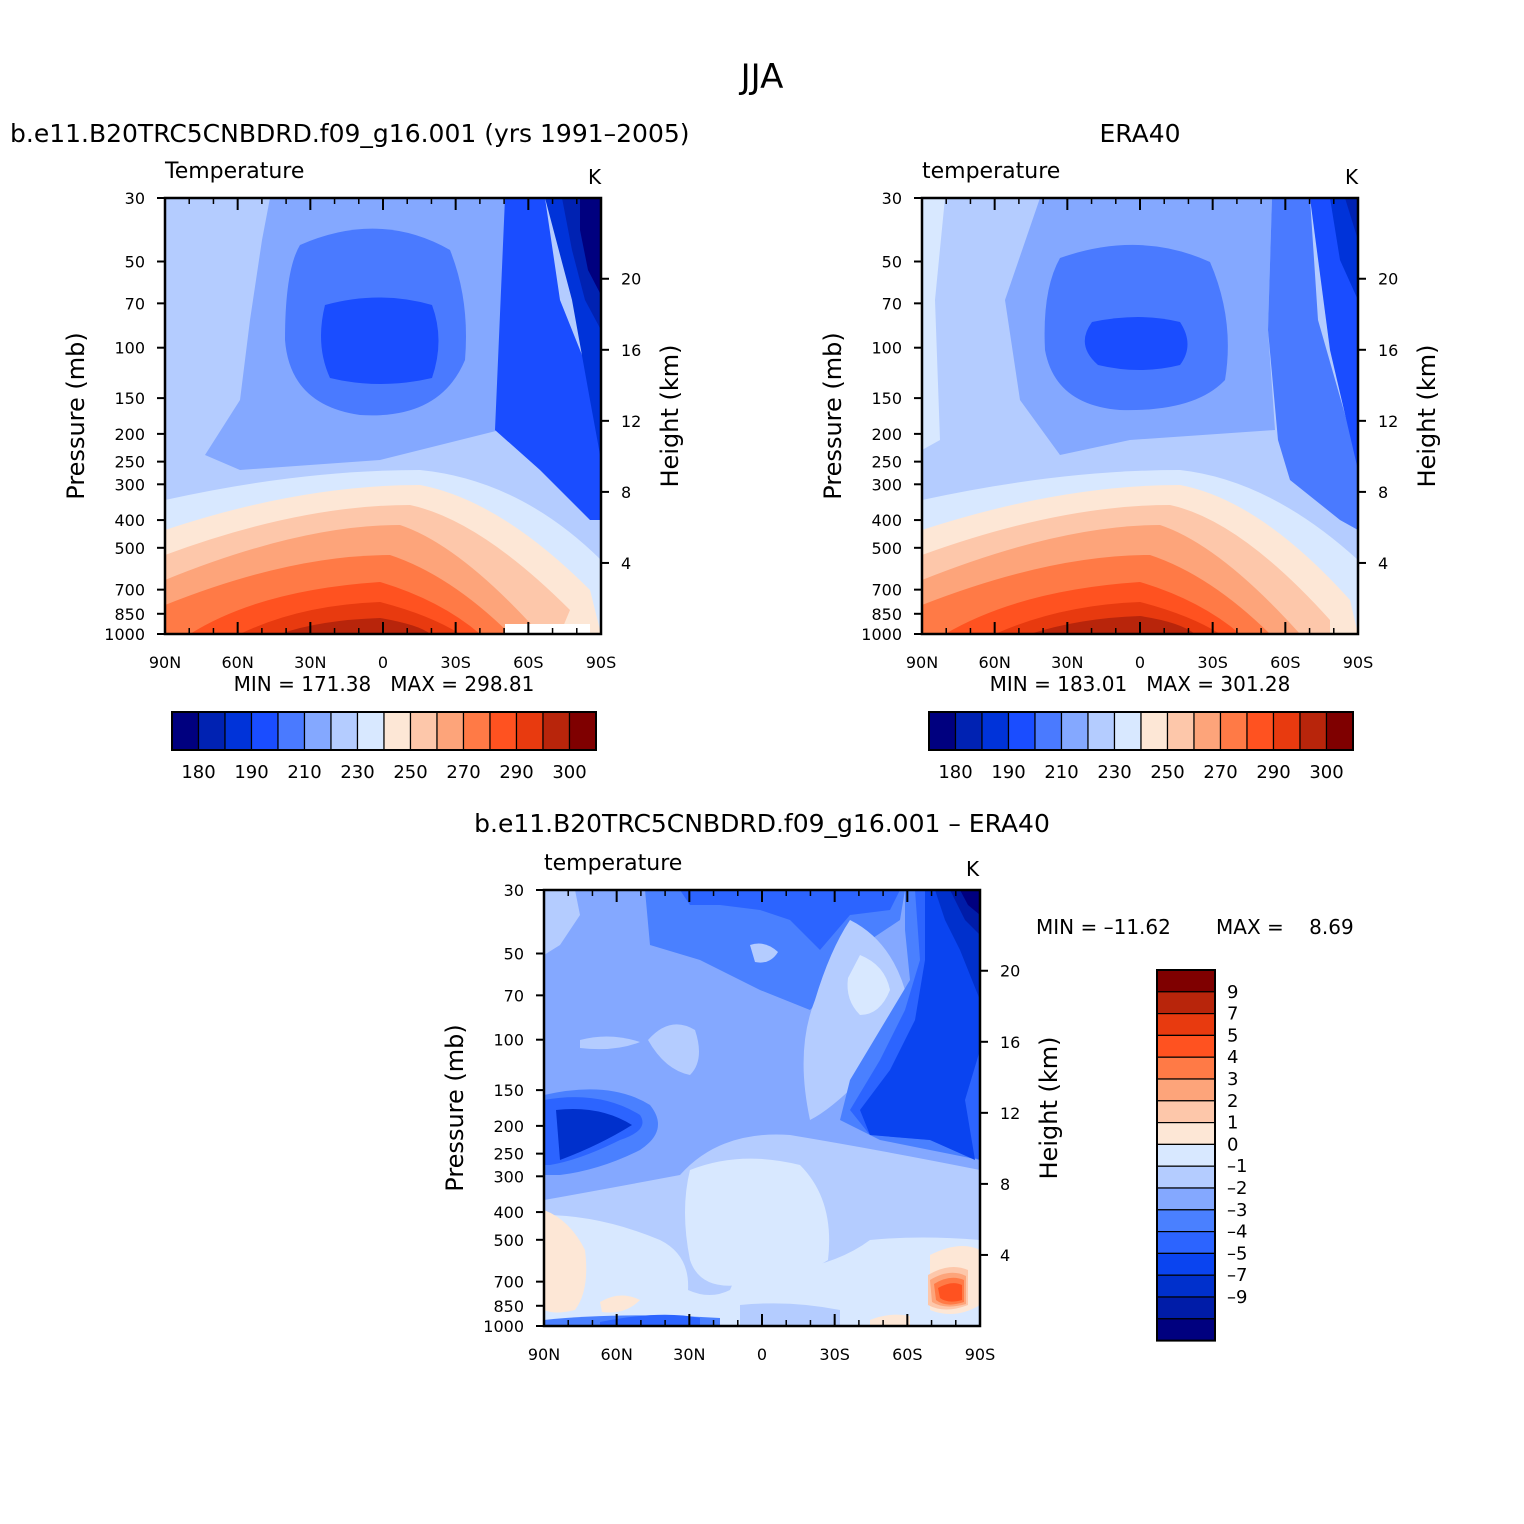 The image size is (1524, 1524). Describe the element at coordinates (1232, 1035) in the screenshot. I see `colorbar-label: 5` at that location.